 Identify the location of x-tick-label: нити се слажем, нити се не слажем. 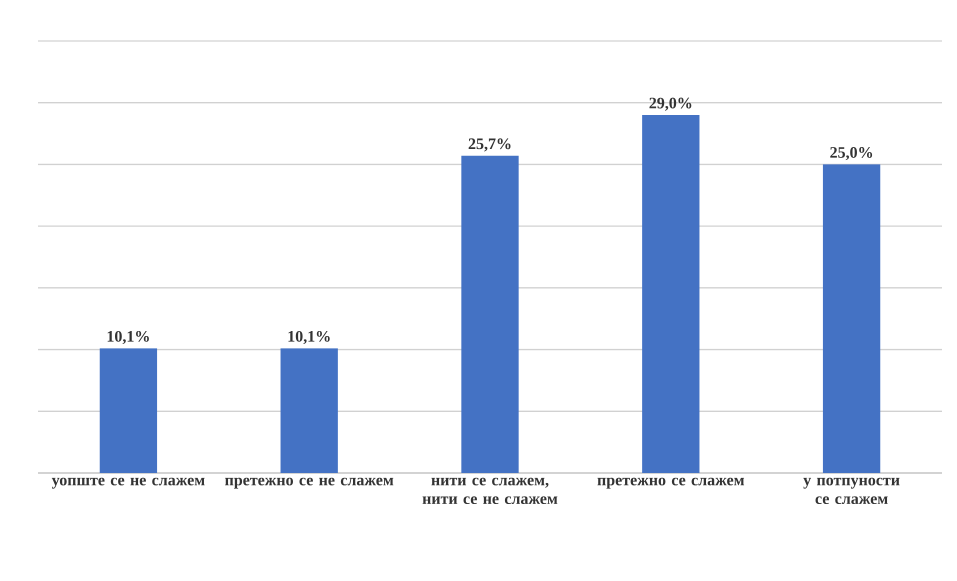
(490, 491).